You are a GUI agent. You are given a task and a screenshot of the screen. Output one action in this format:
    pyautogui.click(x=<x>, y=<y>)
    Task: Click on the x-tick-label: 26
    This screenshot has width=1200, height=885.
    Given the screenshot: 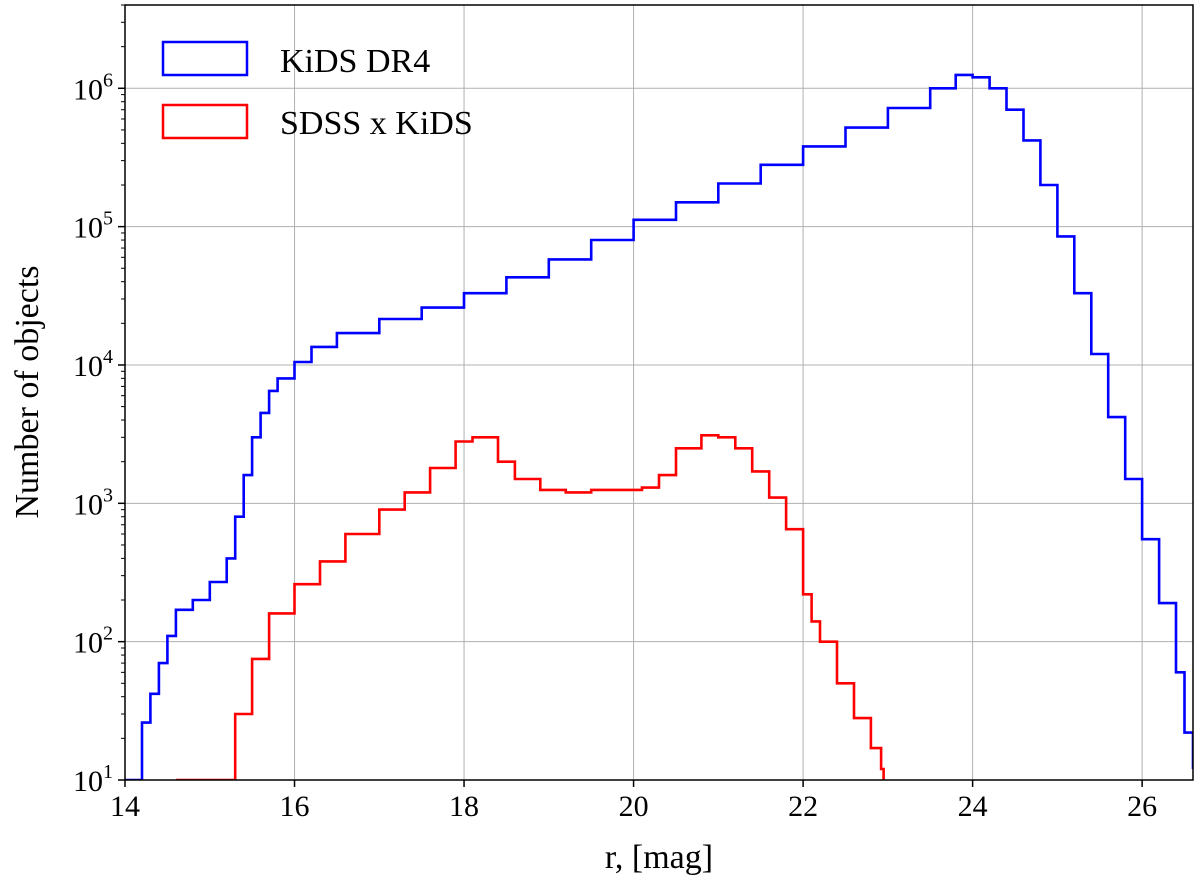 What is the action you would take?
    pyautogui.click(x=1142, y=806)
    